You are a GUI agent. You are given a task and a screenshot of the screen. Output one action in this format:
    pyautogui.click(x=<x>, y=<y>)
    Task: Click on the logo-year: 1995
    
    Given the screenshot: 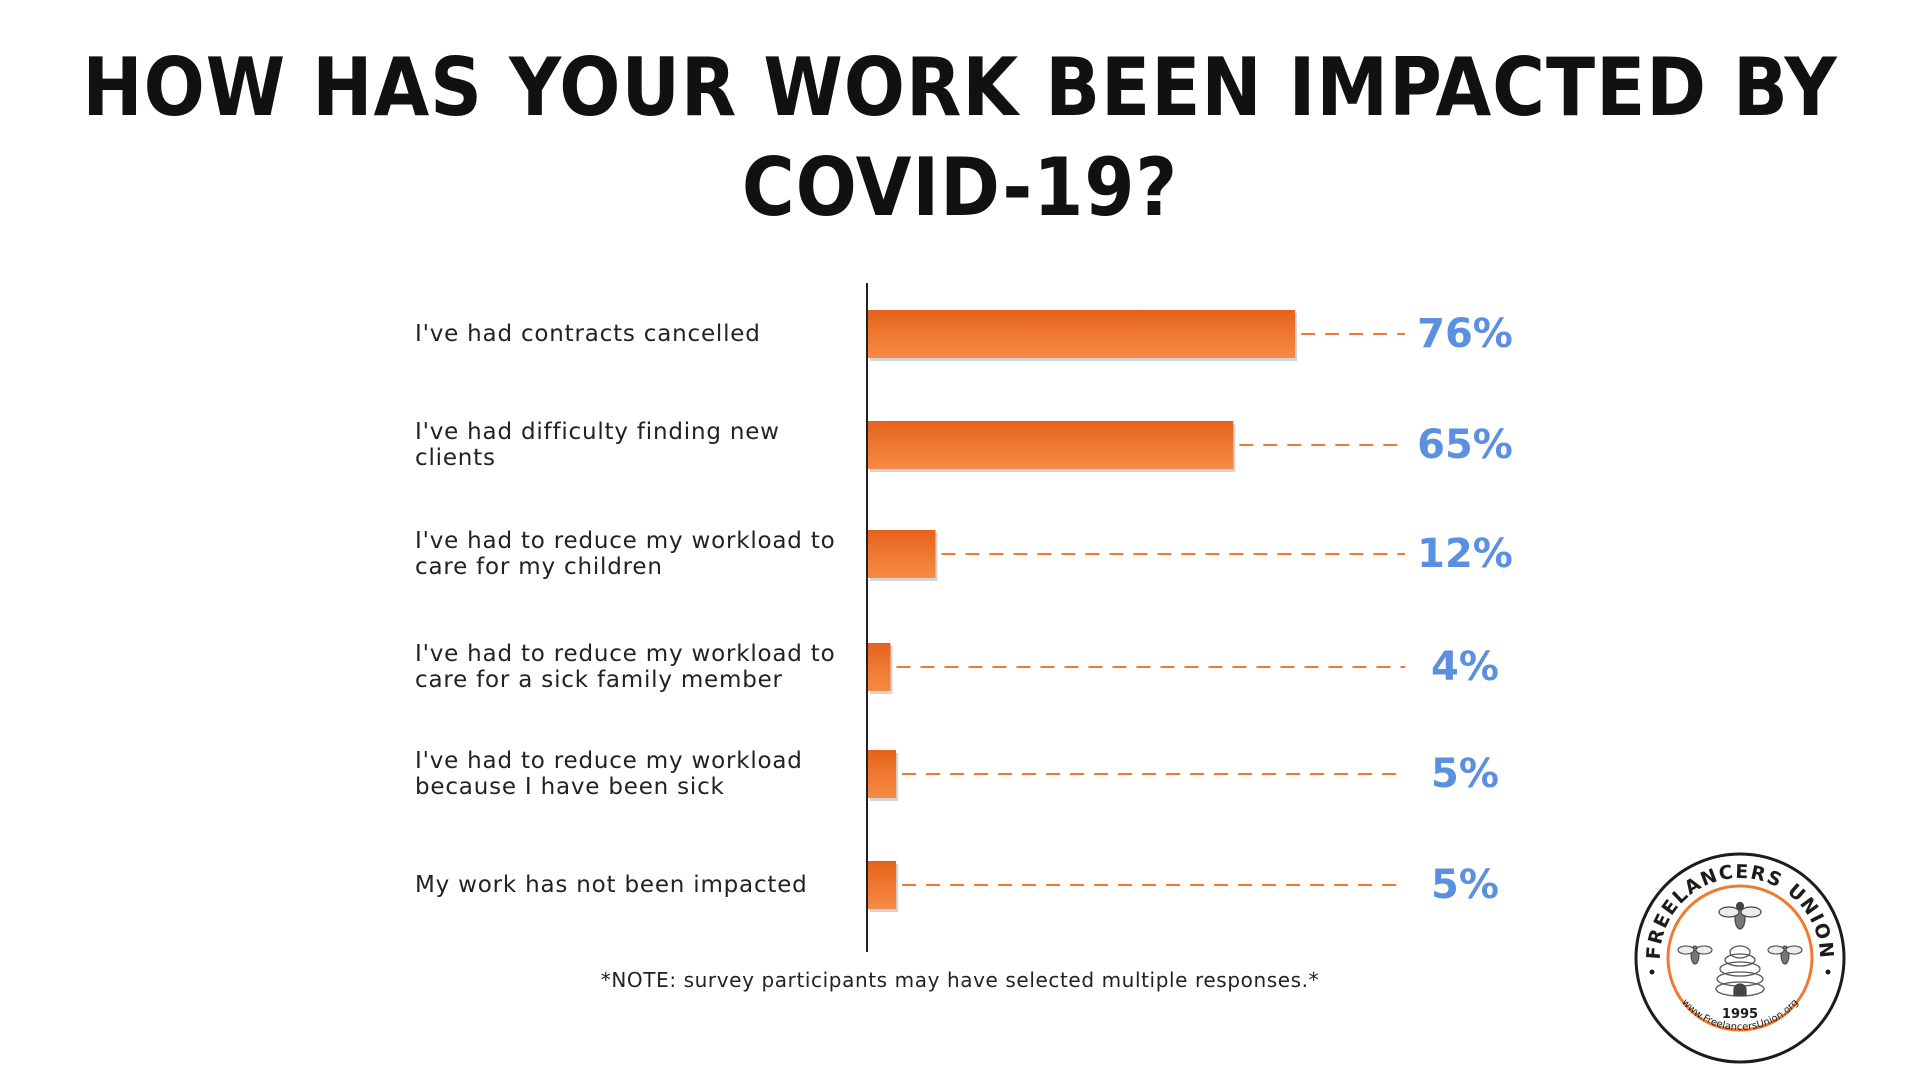 What is the action you would take?
    pyautogui.click(x=1740, y=1014)
    